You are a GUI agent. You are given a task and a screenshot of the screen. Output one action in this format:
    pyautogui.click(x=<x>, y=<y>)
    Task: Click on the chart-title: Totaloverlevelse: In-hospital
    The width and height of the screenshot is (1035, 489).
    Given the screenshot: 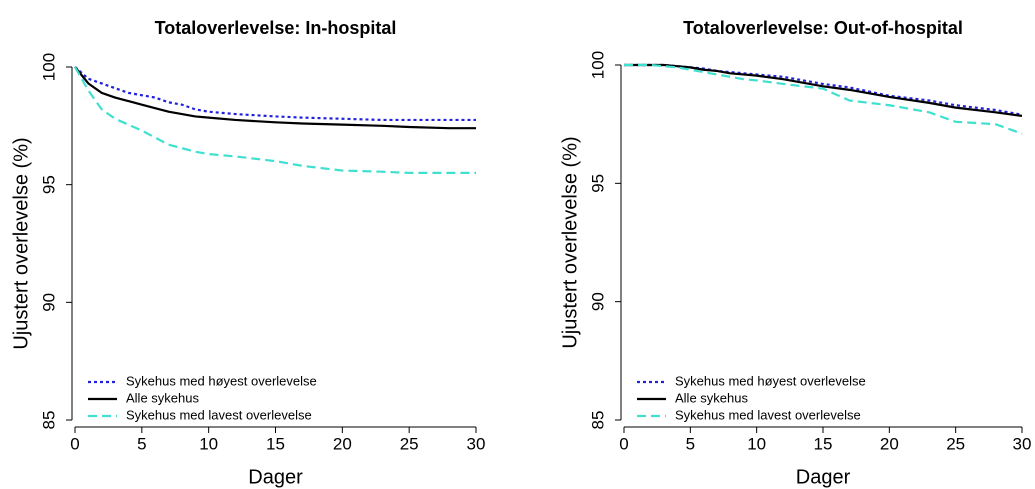 What is the action you would take?
    pyautogui.click(x=276, y=28)
    